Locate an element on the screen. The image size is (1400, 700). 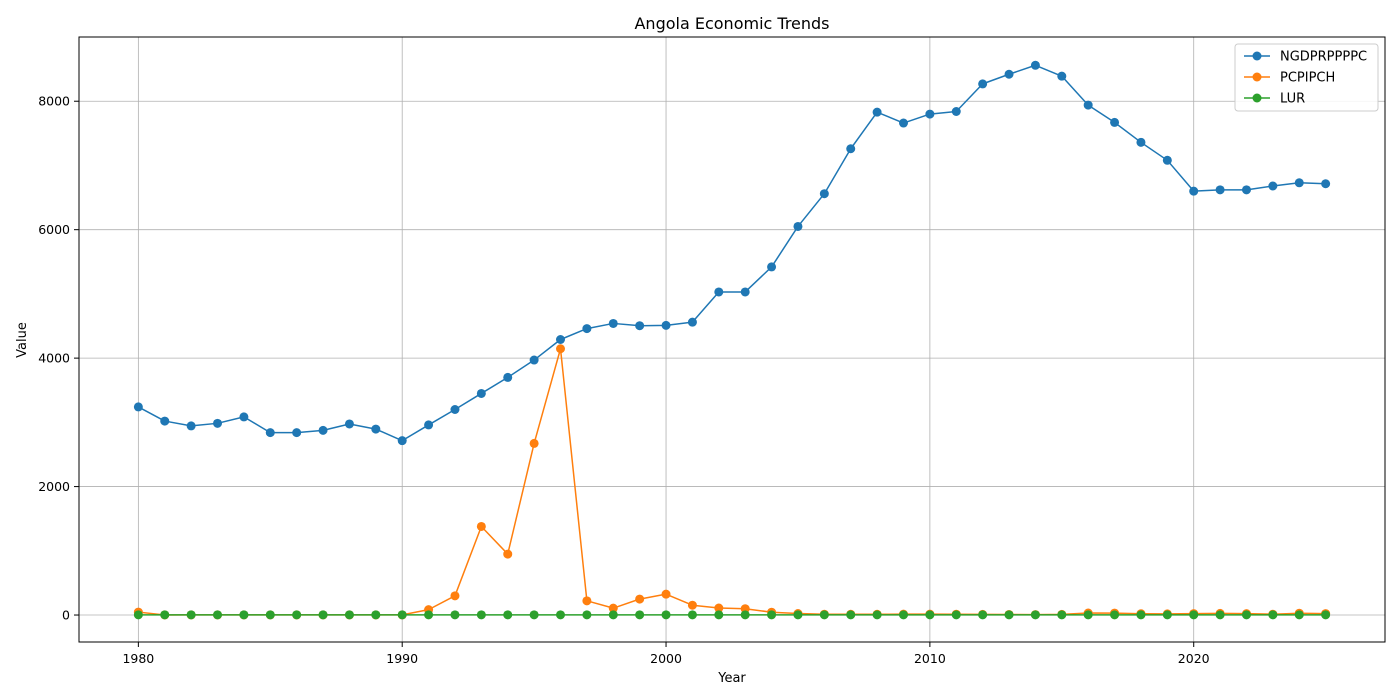
x-axis-ticks: 1980 1990 2000 2010 2020 is located at coordinates (666, 654).